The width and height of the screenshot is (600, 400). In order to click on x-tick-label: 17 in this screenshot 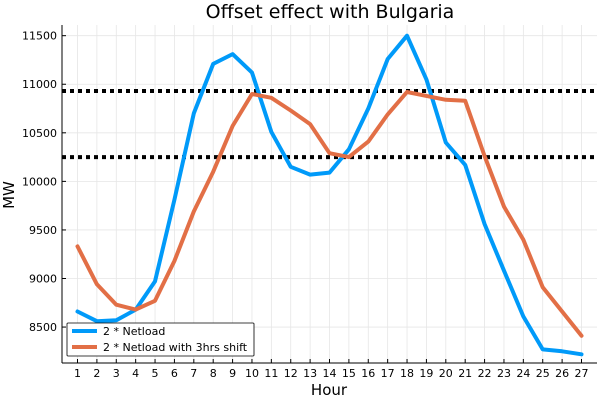, I will do `click(388, 373)`.